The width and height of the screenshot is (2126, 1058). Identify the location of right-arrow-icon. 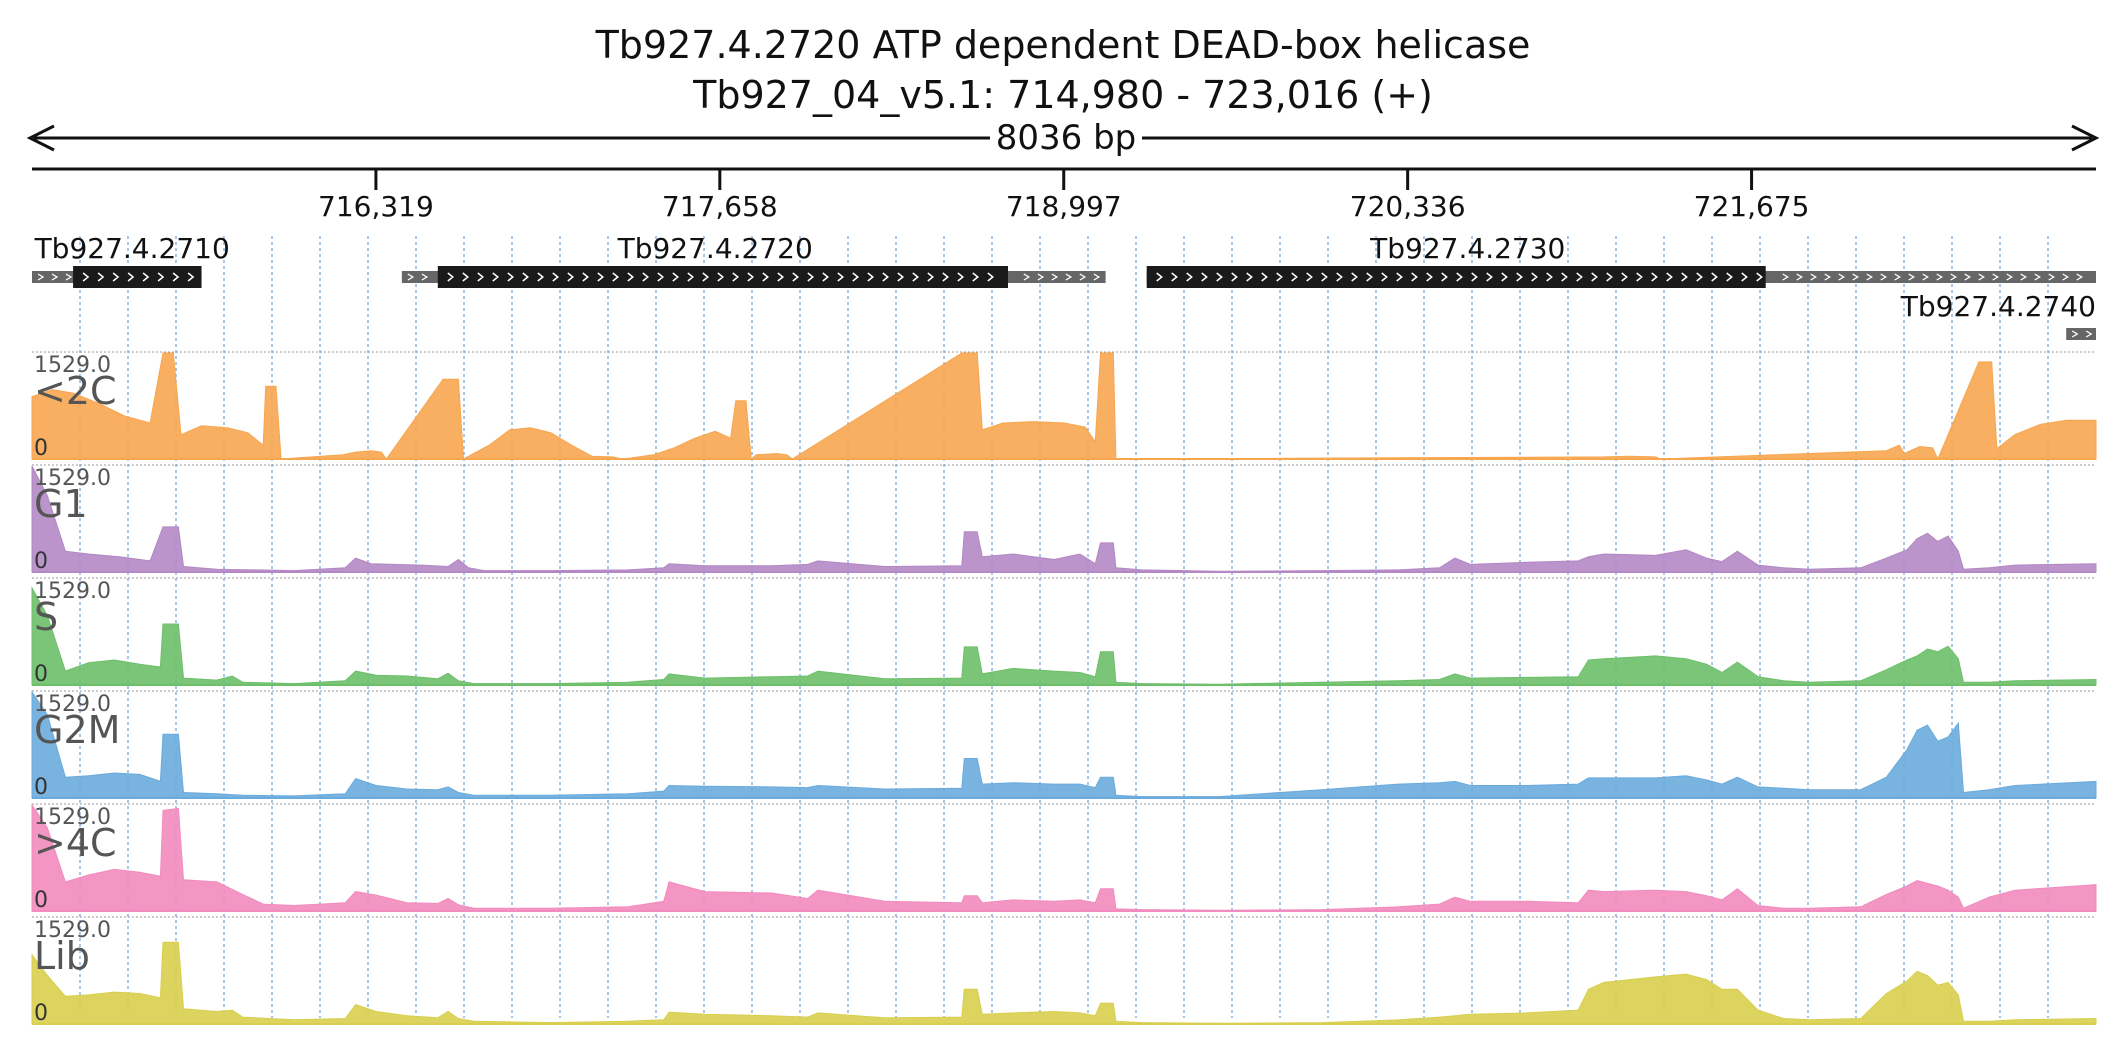
(2085, 138).